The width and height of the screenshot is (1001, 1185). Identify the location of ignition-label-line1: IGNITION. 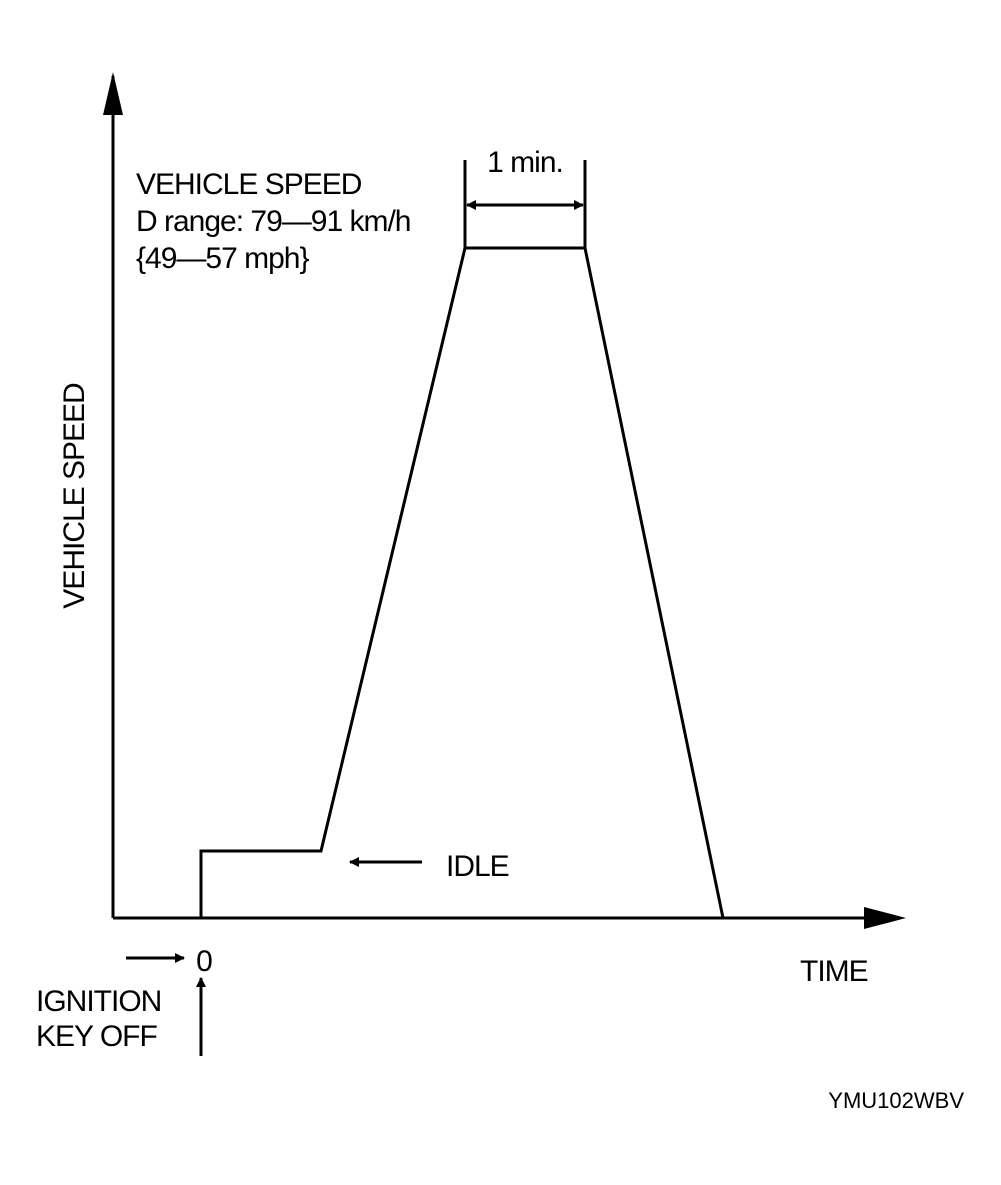
(98, 1001).